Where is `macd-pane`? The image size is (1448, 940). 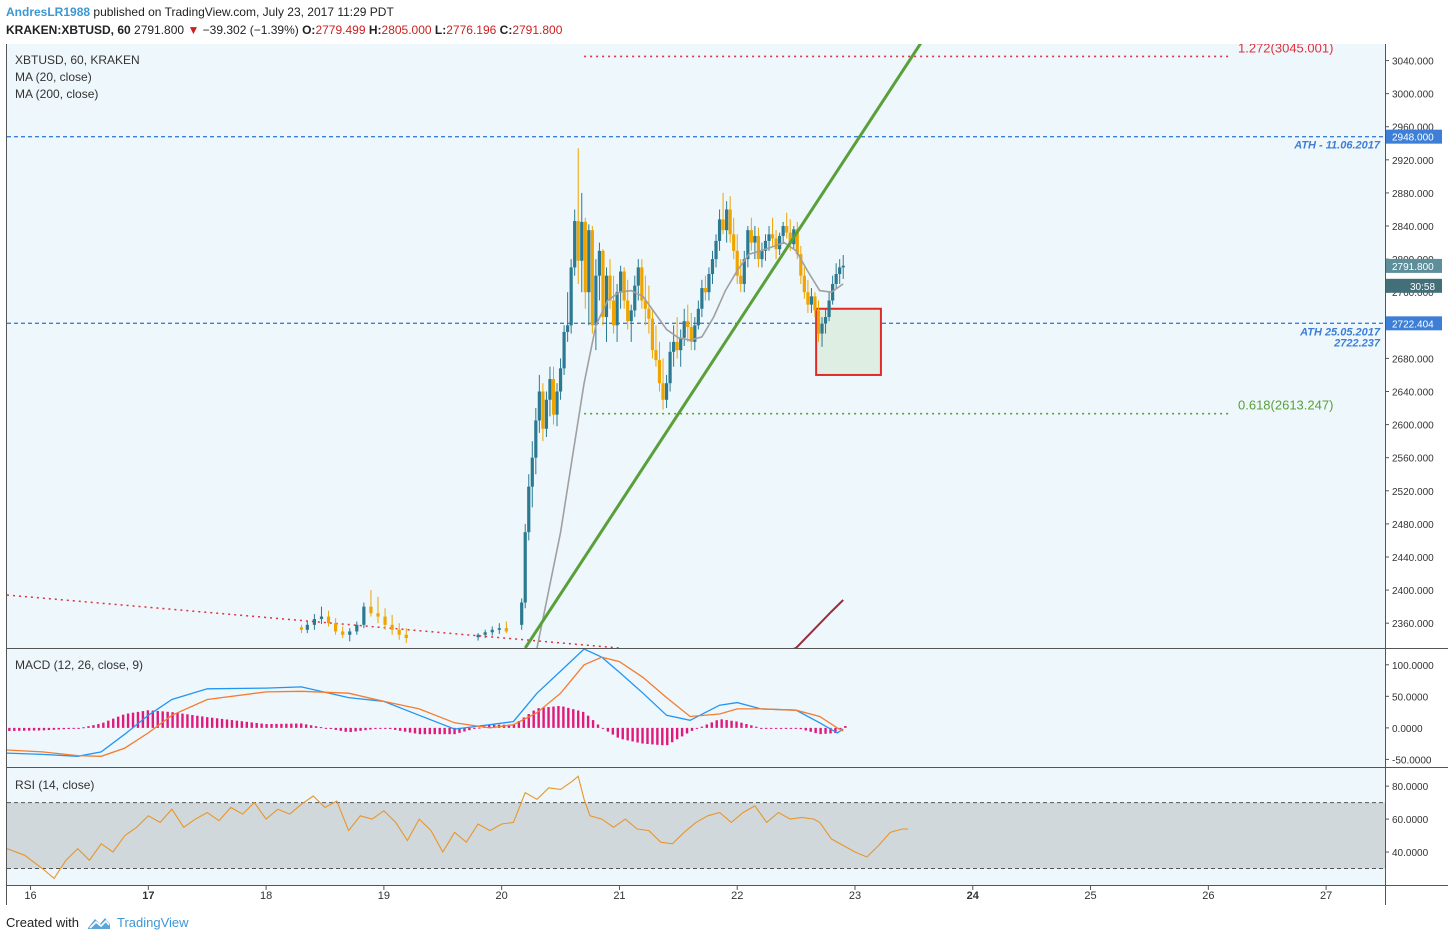
macd-pane is located at coordinates (427, 703).